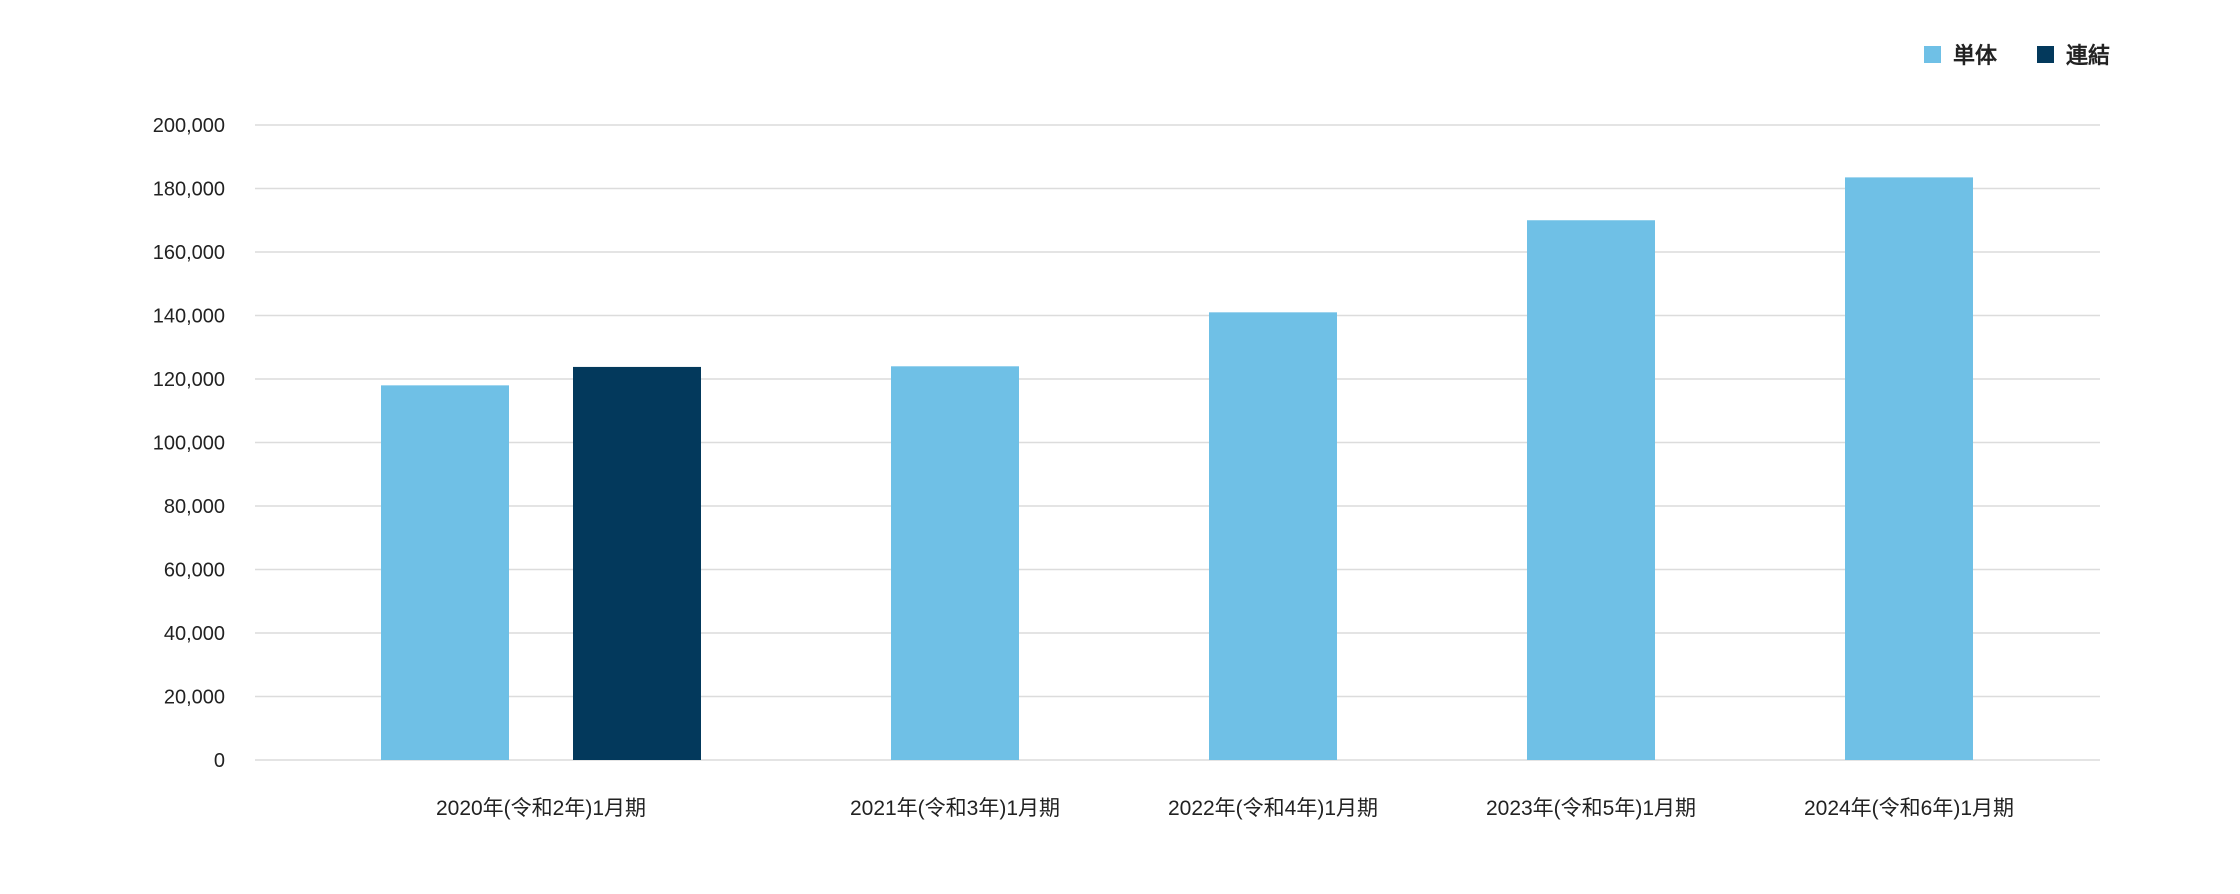 The image size is (2240, 894). Describe the element at coordinates (189, 380) in the screenshot. I see `y-tick-label: 120,000` at that location.